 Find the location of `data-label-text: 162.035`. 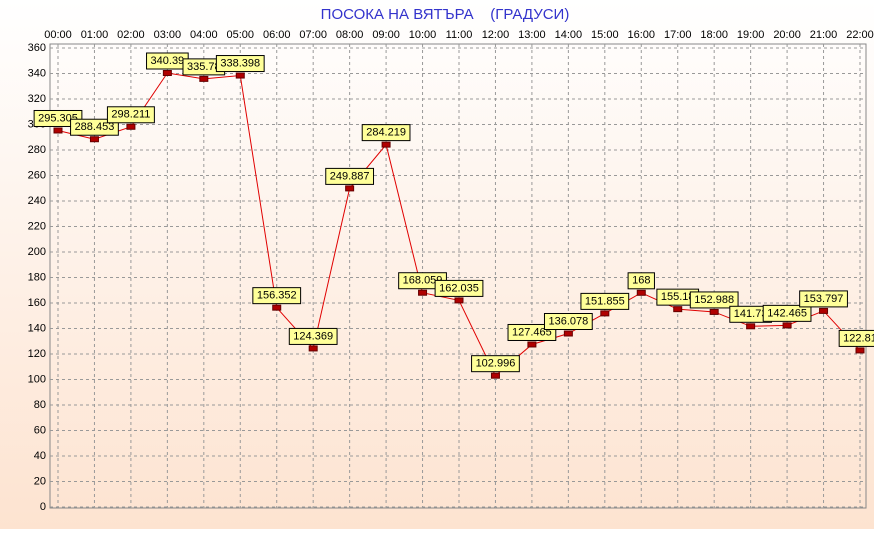

data-label-text: 162.035 is located at coordinates (459, 288).